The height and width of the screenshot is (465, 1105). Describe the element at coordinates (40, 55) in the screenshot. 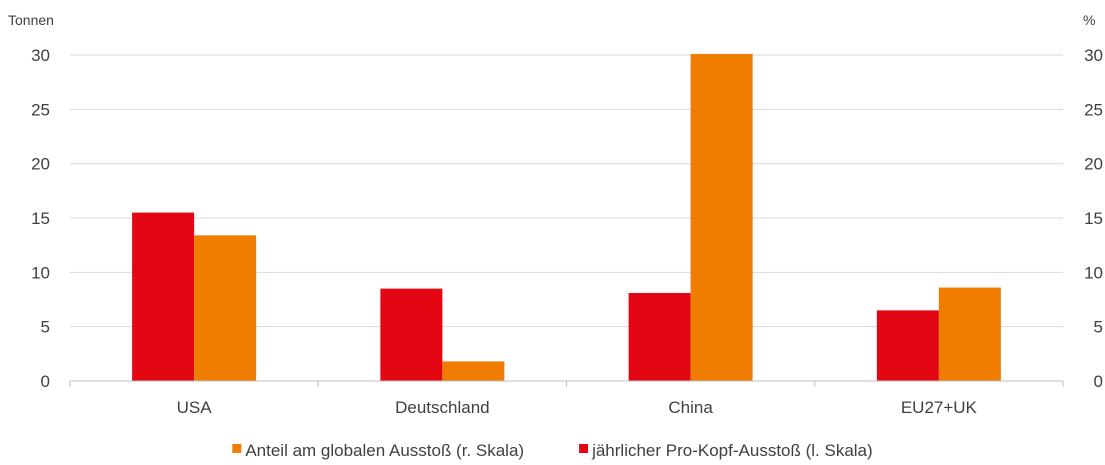

I see `left-tick-label: 30` at that location.